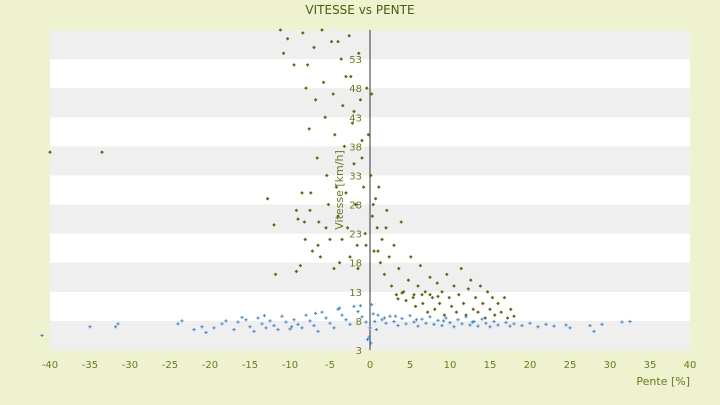 The image size is (720, 405). Describe the element at coordinates (490, 365) in the screenshot. I see `x-tick-label: 15` at that location.